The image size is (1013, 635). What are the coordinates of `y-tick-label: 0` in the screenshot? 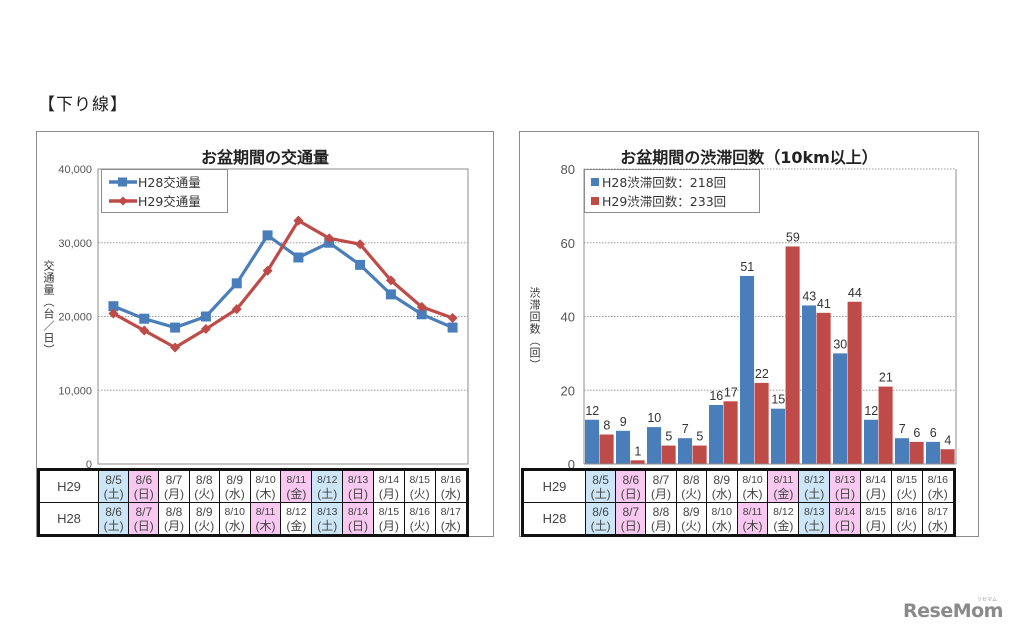 It's located at (89, 465).